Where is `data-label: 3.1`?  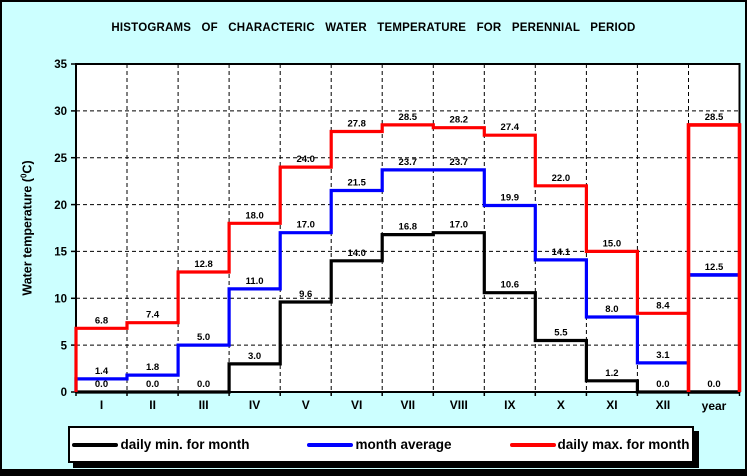
data-label: 3.1 is located at coordinates (663, 355).